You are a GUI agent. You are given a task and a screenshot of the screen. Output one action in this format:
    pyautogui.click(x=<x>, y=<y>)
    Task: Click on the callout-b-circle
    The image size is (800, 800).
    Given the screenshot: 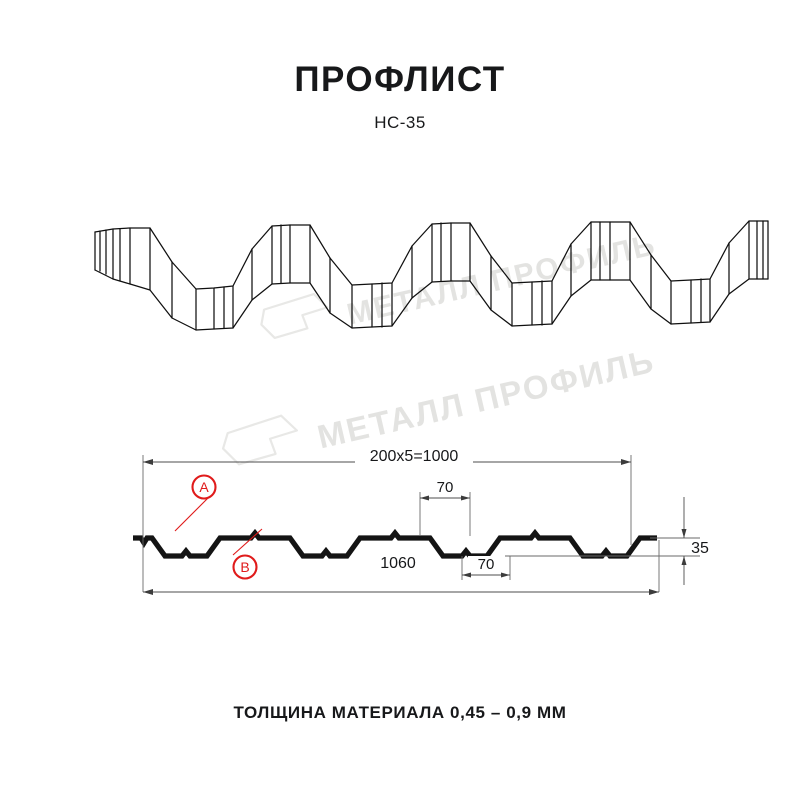 What is the action you would take?
    pyautogui.click(x=245, y=567)
    